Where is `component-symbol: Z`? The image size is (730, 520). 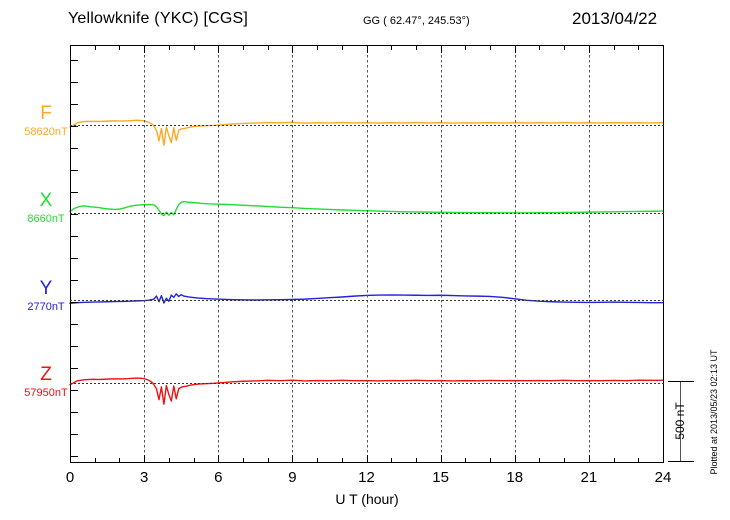
component-symbol: Z is located at coordinates (46, 374).